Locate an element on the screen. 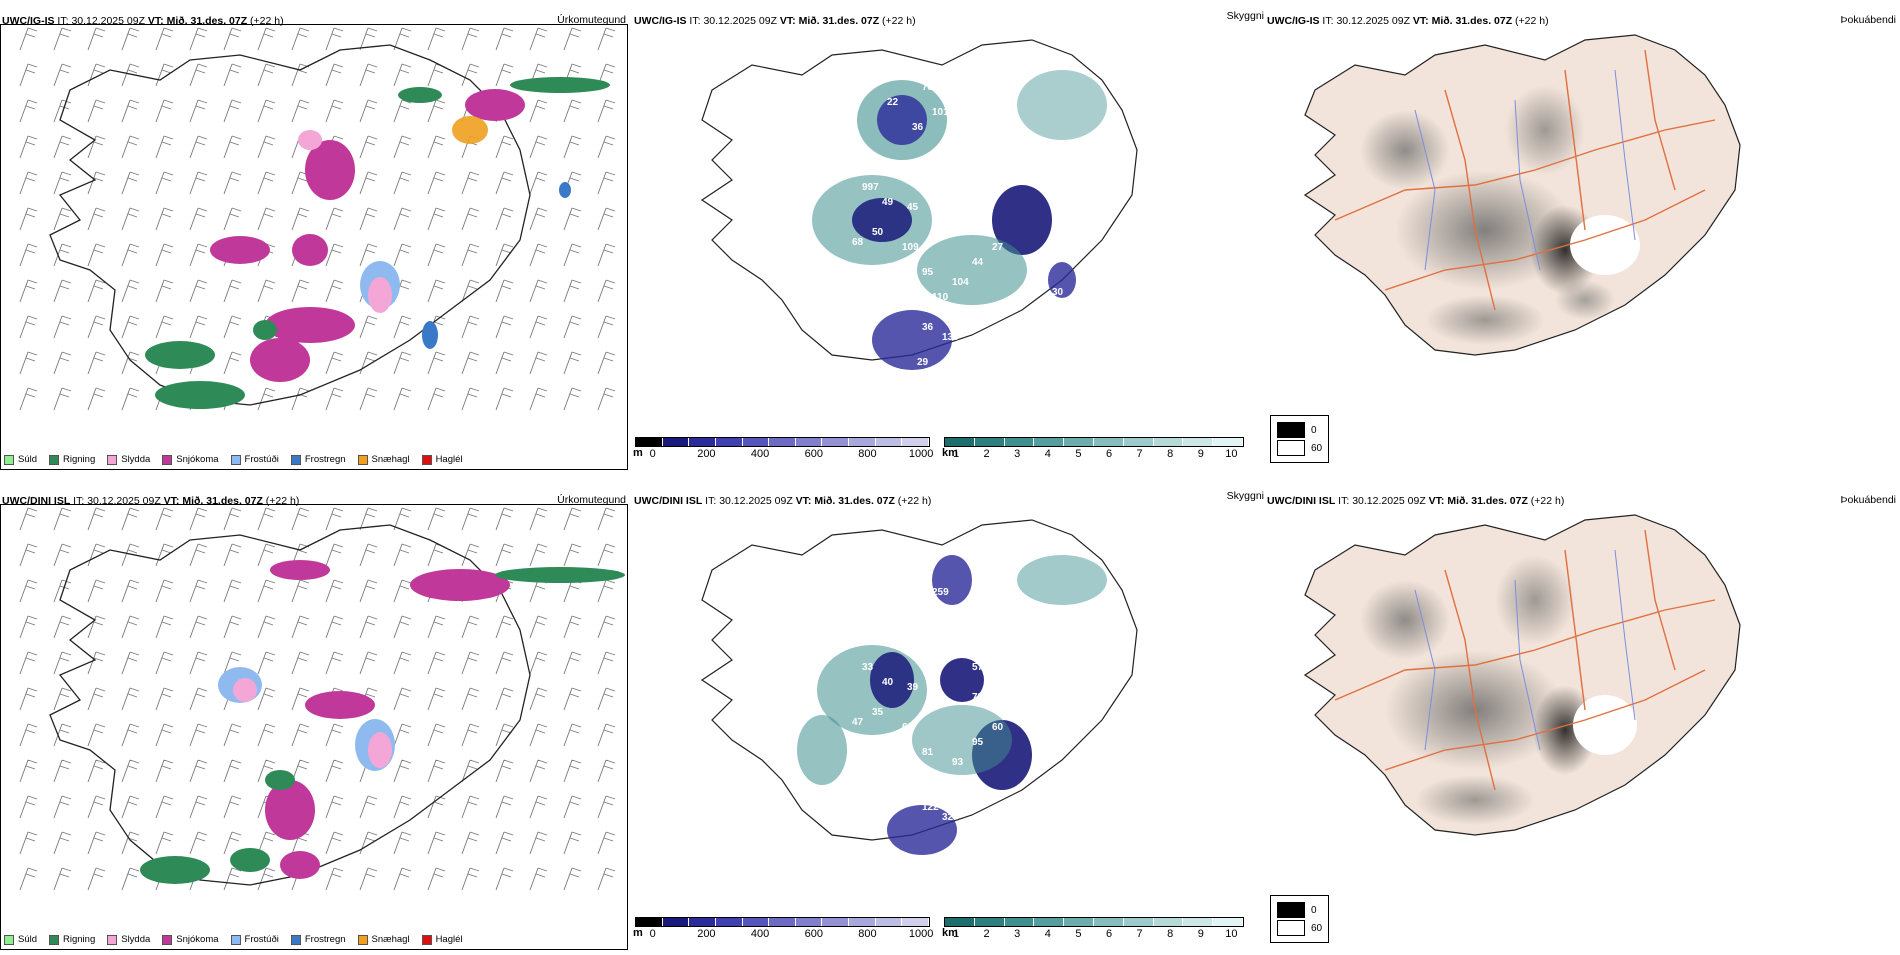 Image resolution: width=1900 pixels, height=955 pixels. colorbar-tick: 5 is located at coordinates (1078, 934).